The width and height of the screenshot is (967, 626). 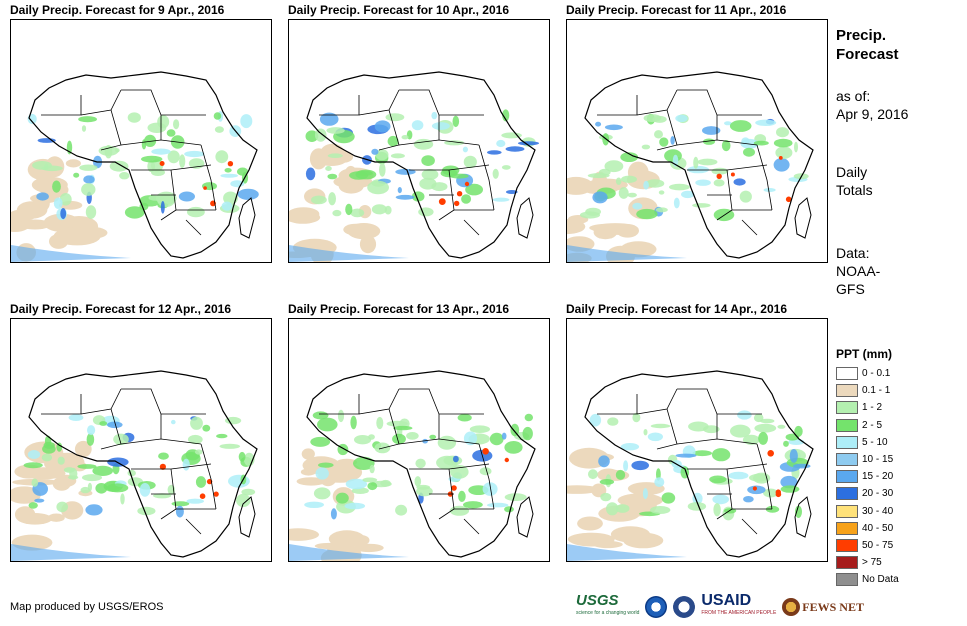 I want to click on panel-title: Daily Precip. Forecast for 14 Apr., 2016, so click(x=676, y=309).